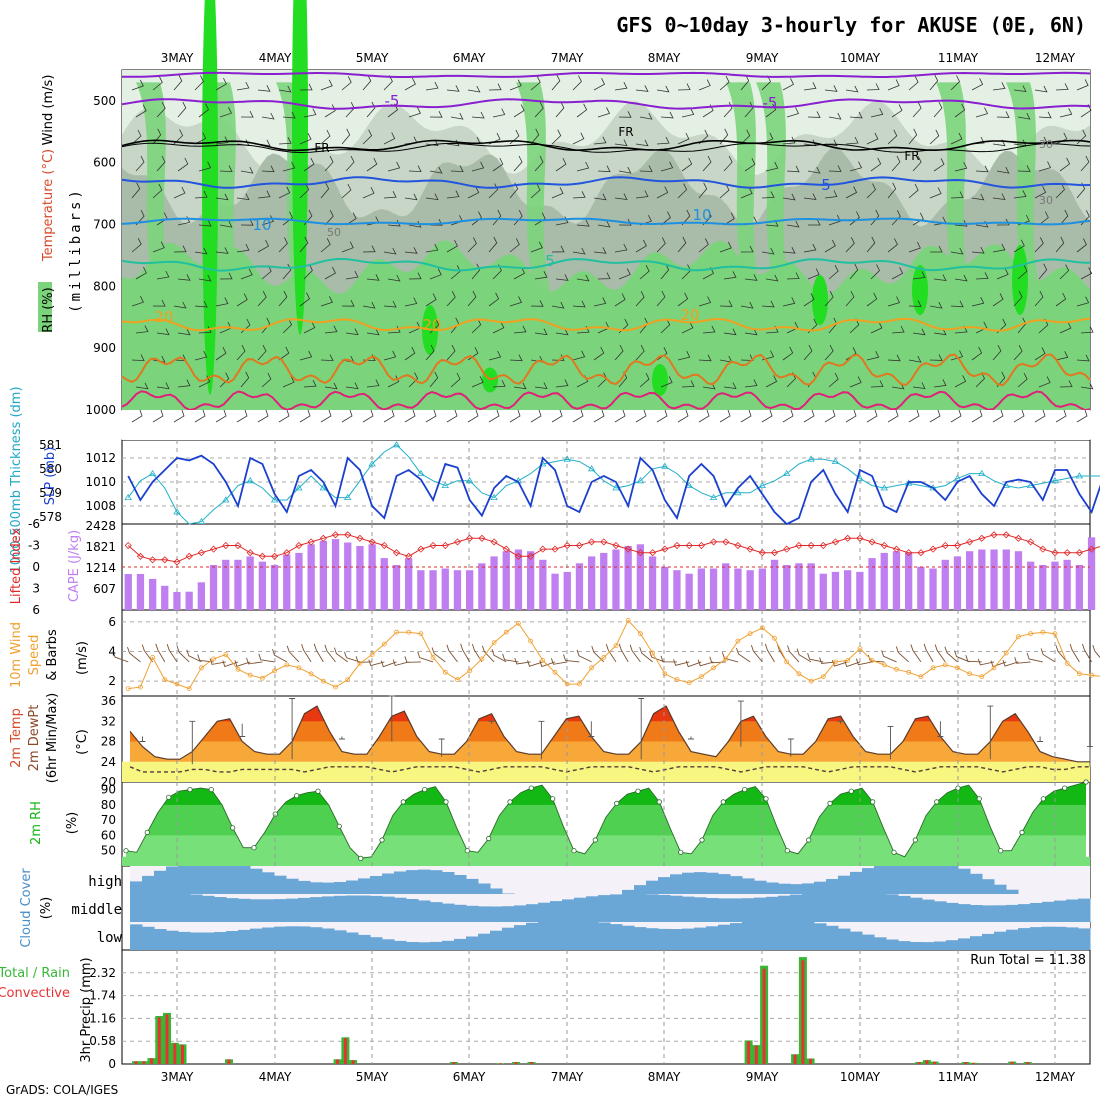 The width and height of the screenshot is (1100, 1100). I want to click on minmax-bar, so click(990, 732).